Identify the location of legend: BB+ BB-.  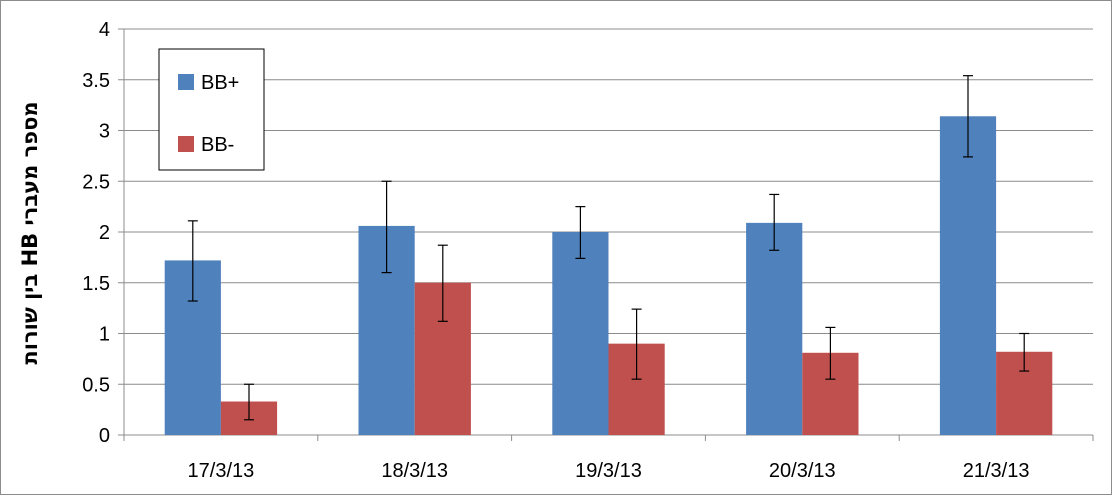
(211, 109).